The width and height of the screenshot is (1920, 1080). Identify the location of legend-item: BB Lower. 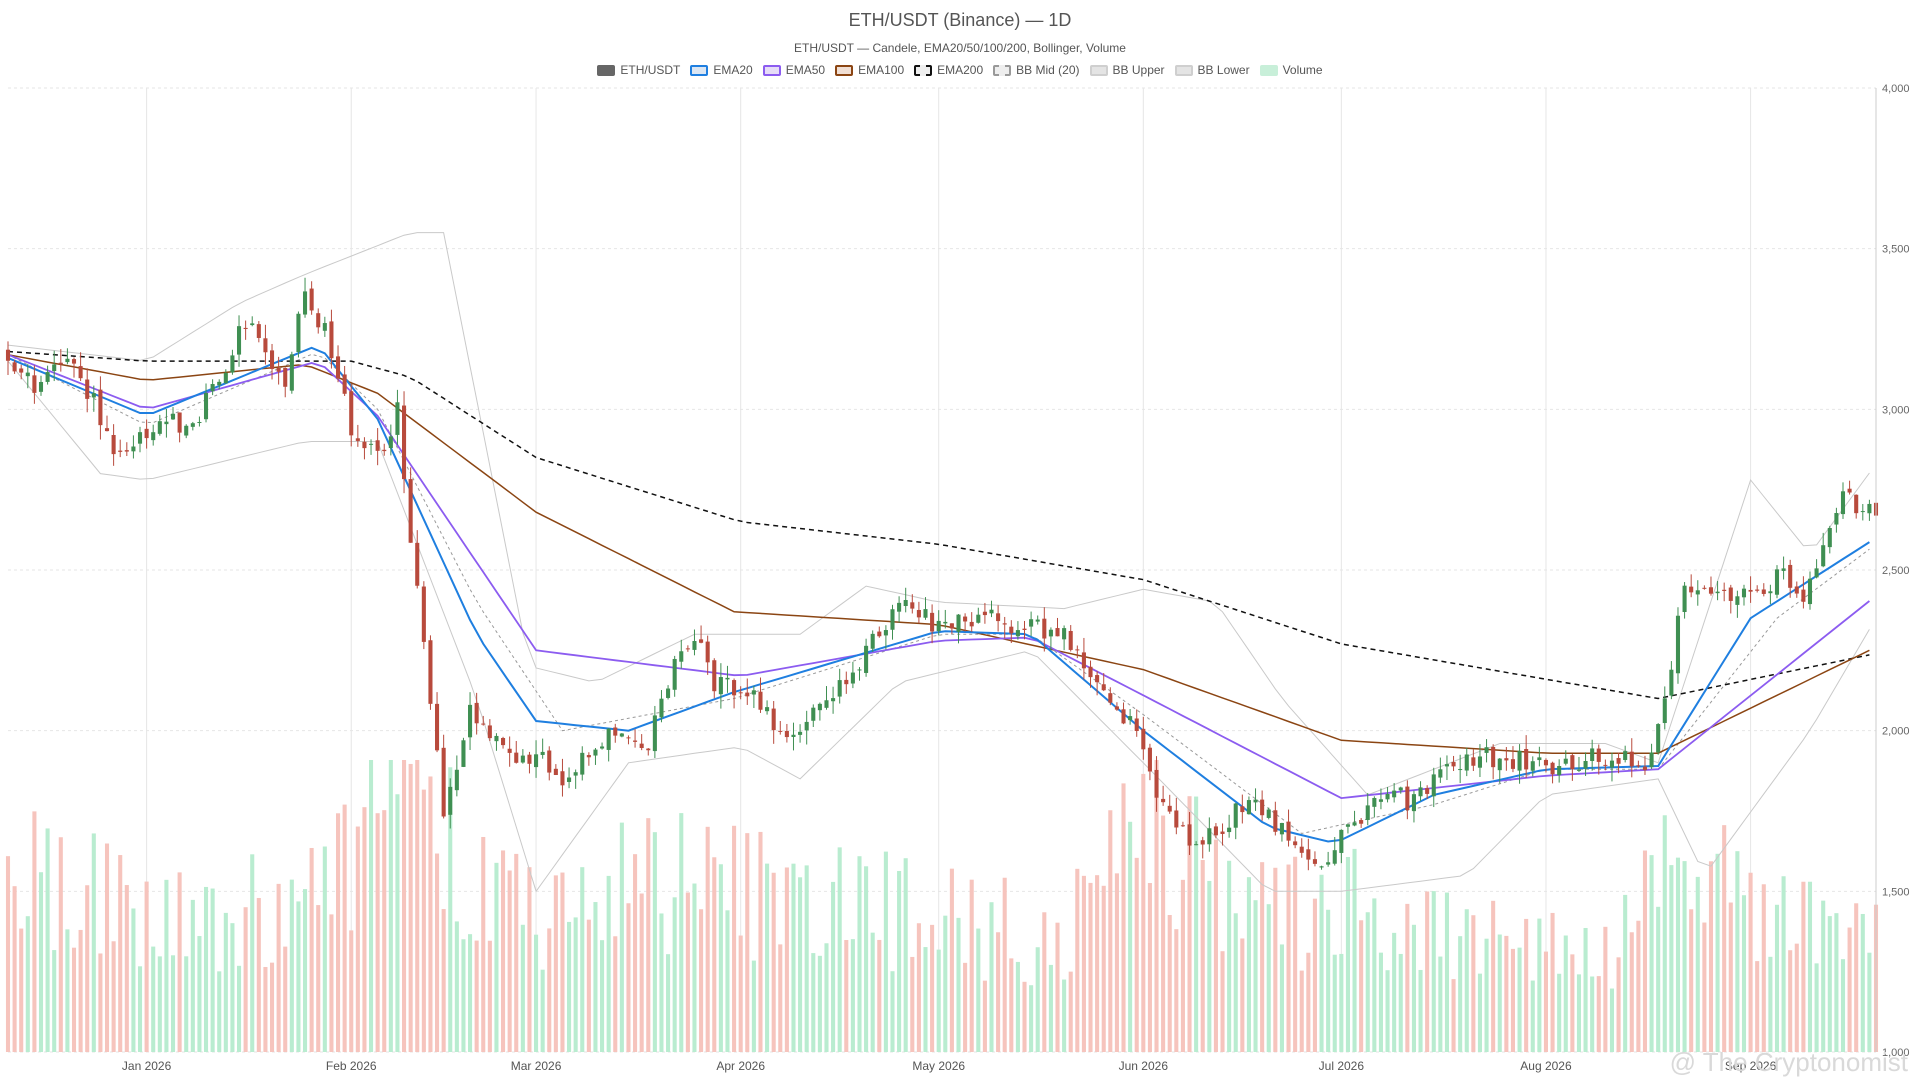
(1212, 70).